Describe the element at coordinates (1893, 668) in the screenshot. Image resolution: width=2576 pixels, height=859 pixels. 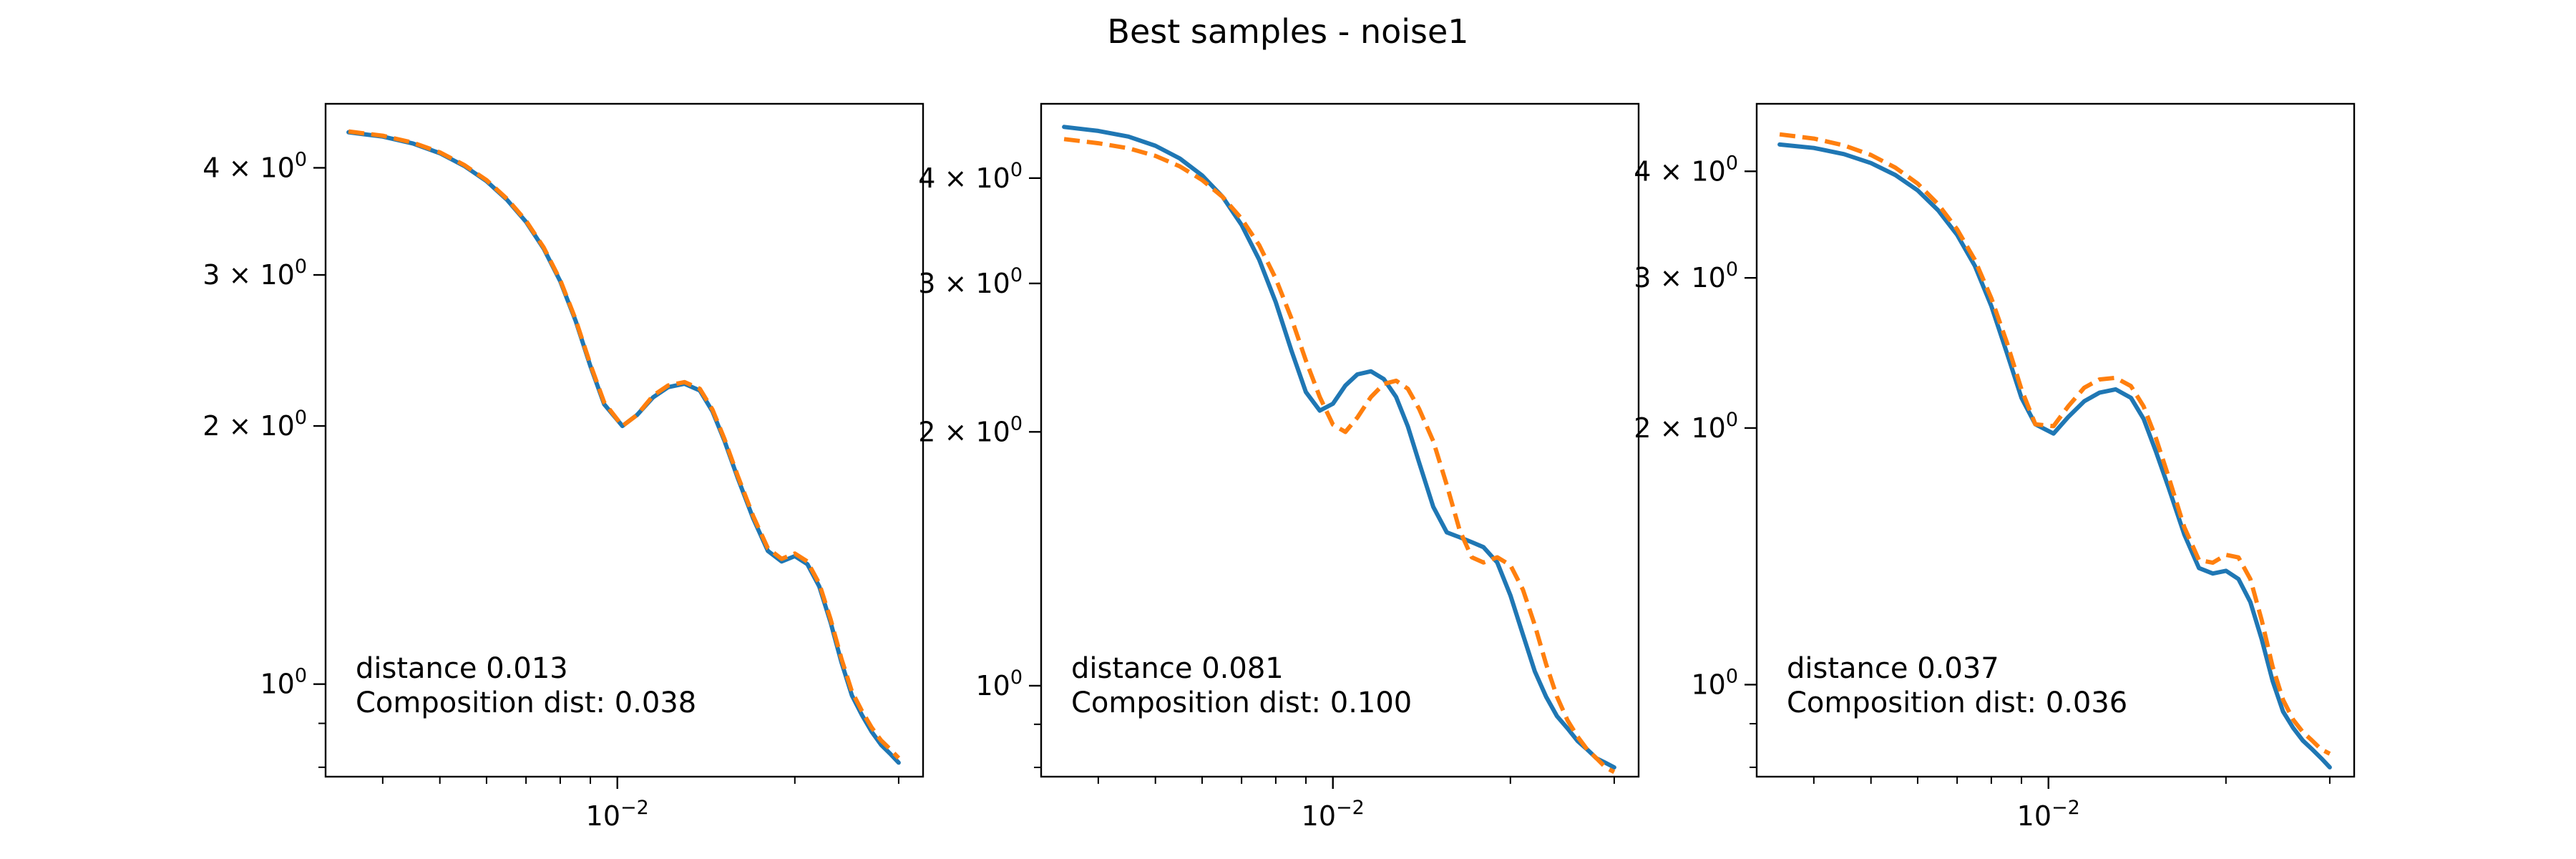
I see `distance-annotation: distance 0.037` at that location.